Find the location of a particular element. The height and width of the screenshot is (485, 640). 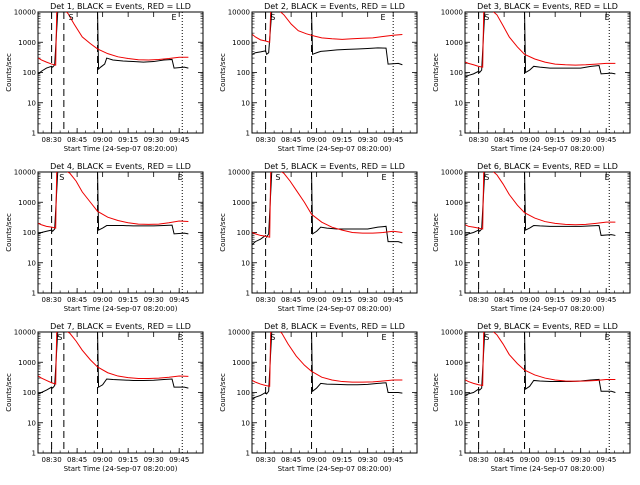

panel-title: Det 3, BLACK = Events, RED = LLD is located at coordinates (547, 6).